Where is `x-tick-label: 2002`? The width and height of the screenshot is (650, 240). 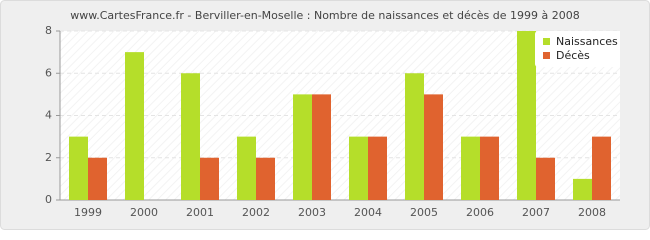
x-tick-label: 2002 is located at coordinates (256, 212).